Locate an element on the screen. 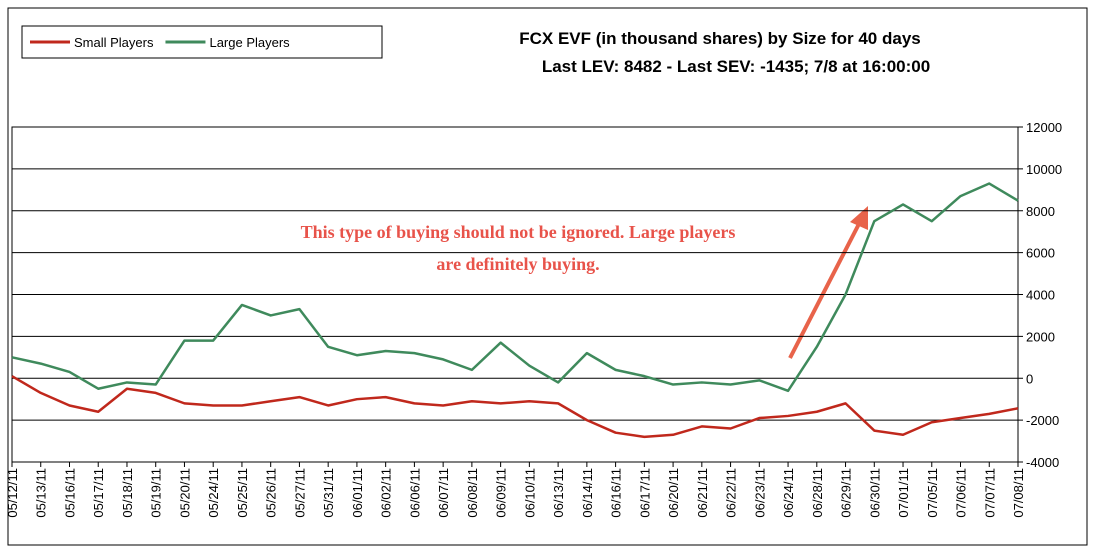 The height and width of the screenshot is (552, 1095). x-tick-label: 06/30/11 is located at coordinates (874, 493).